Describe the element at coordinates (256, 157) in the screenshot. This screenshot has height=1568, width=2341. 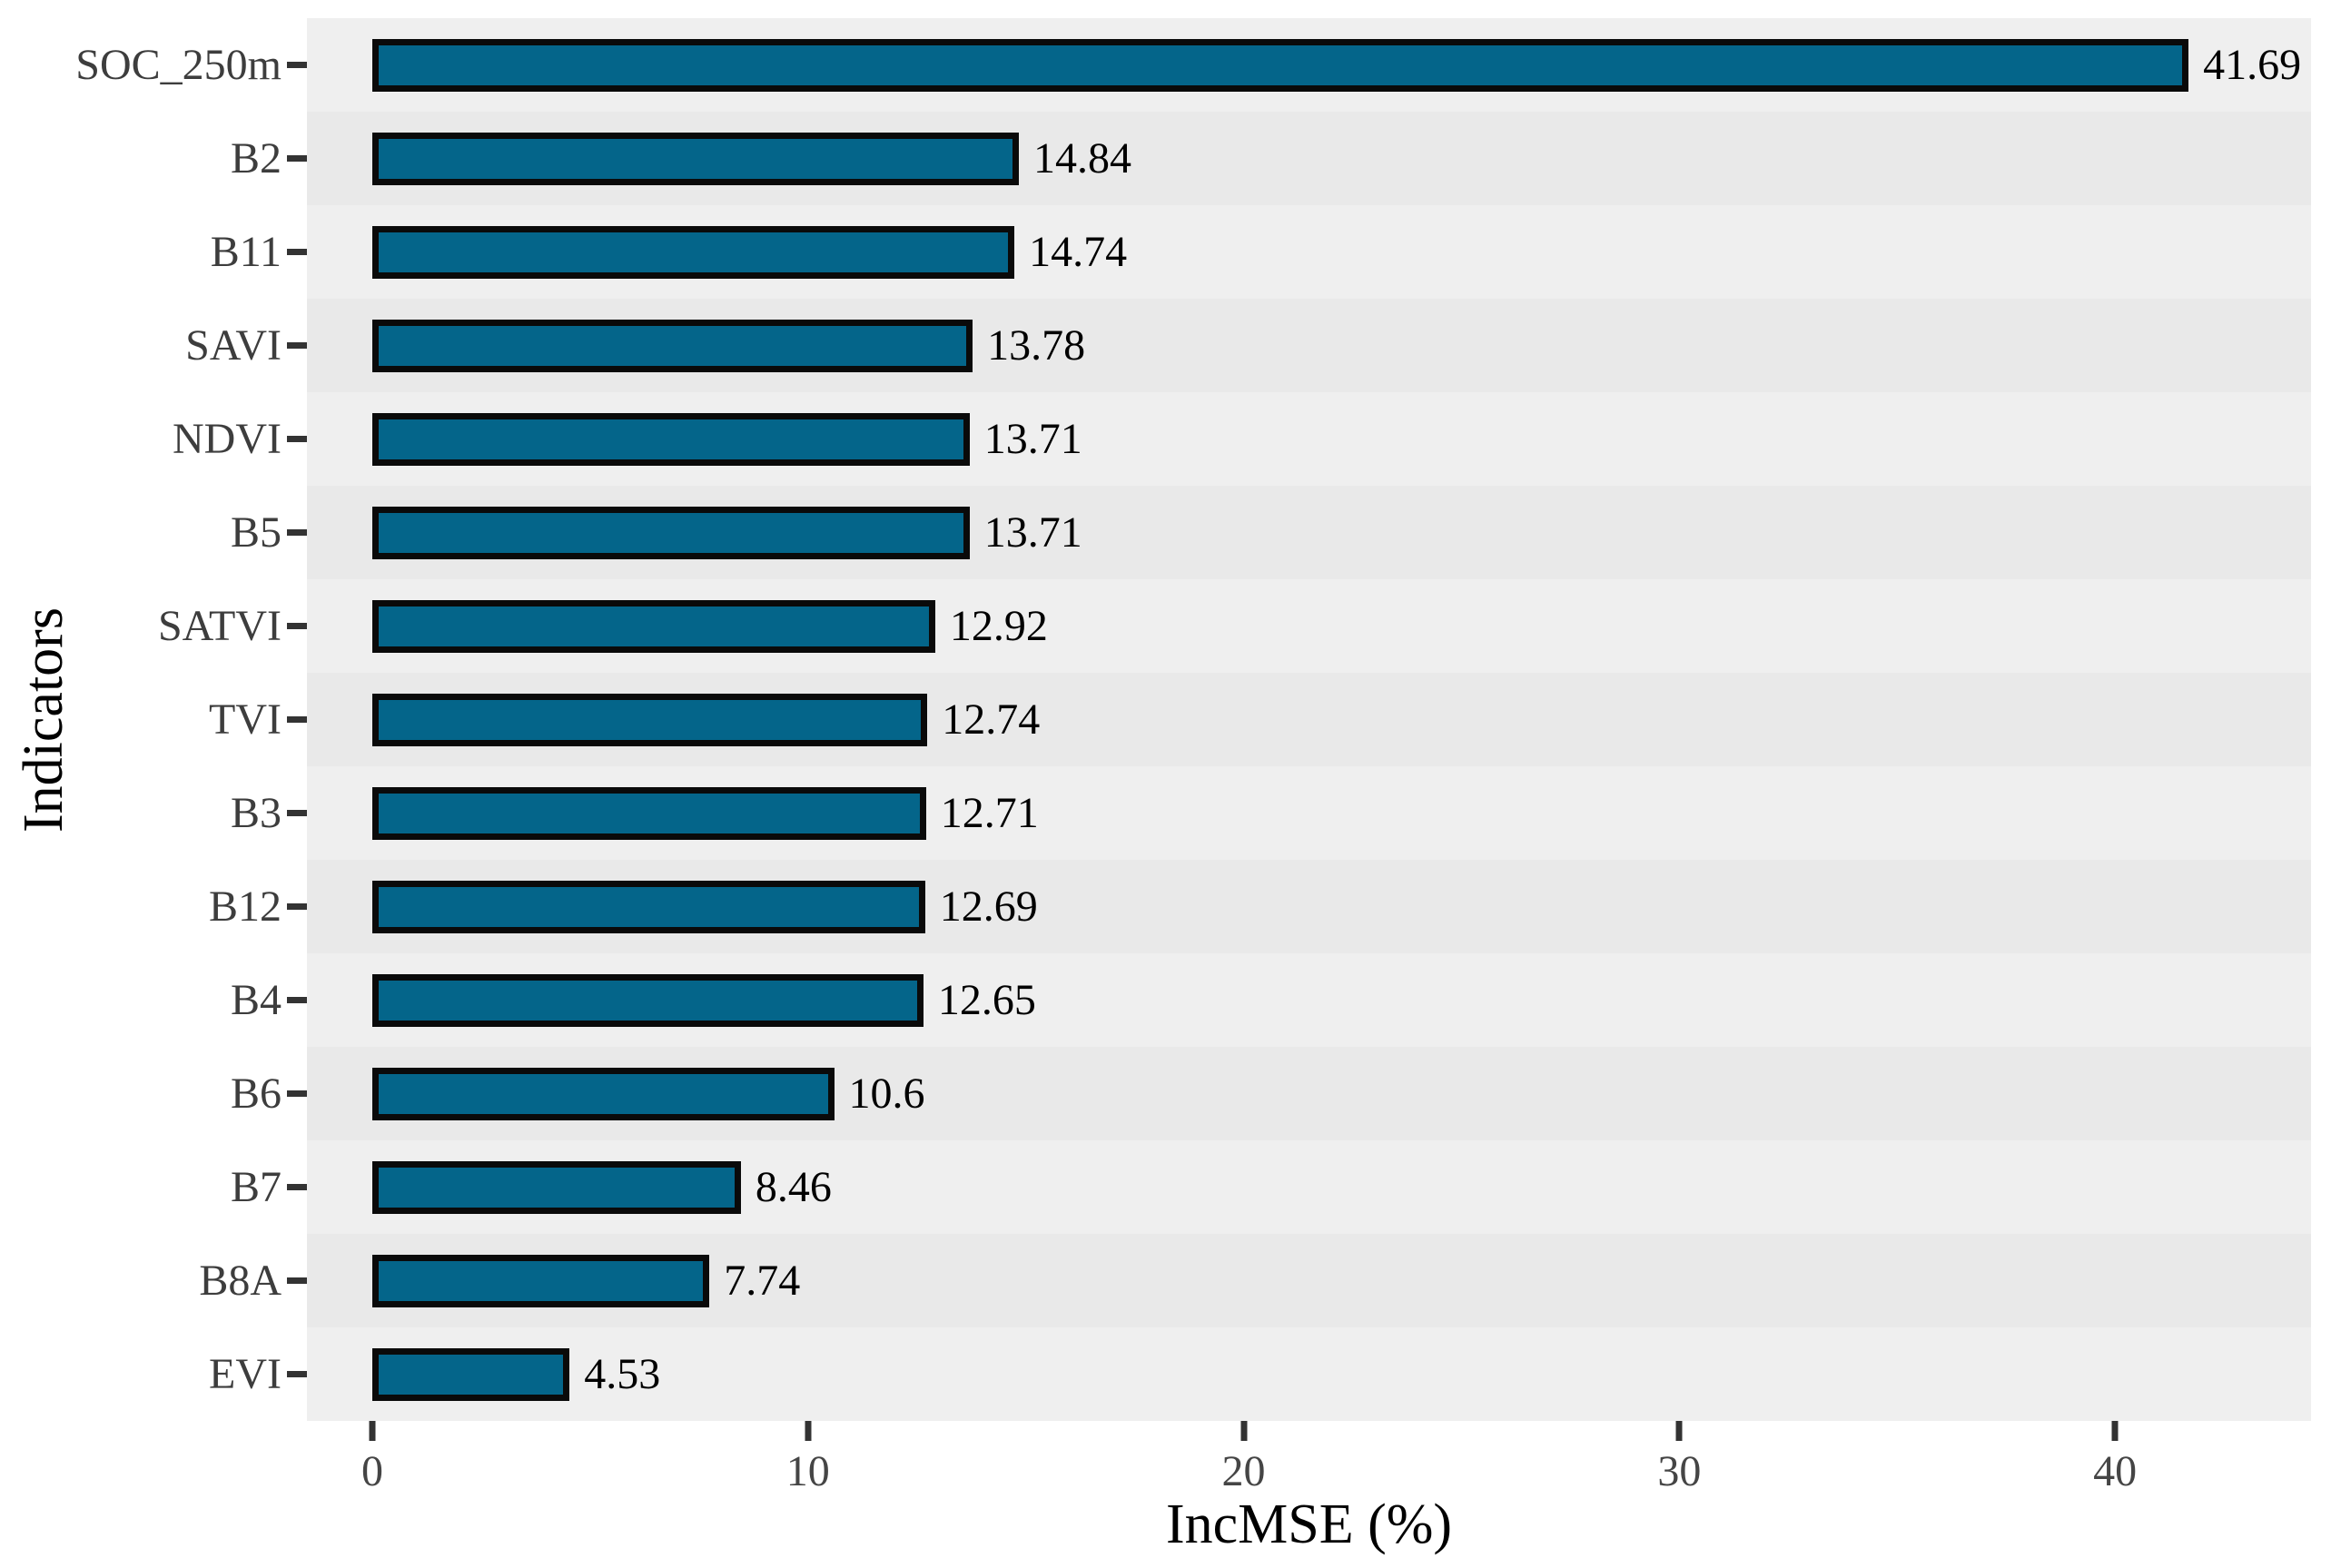
I see `y-axis-label: B2` at that location.